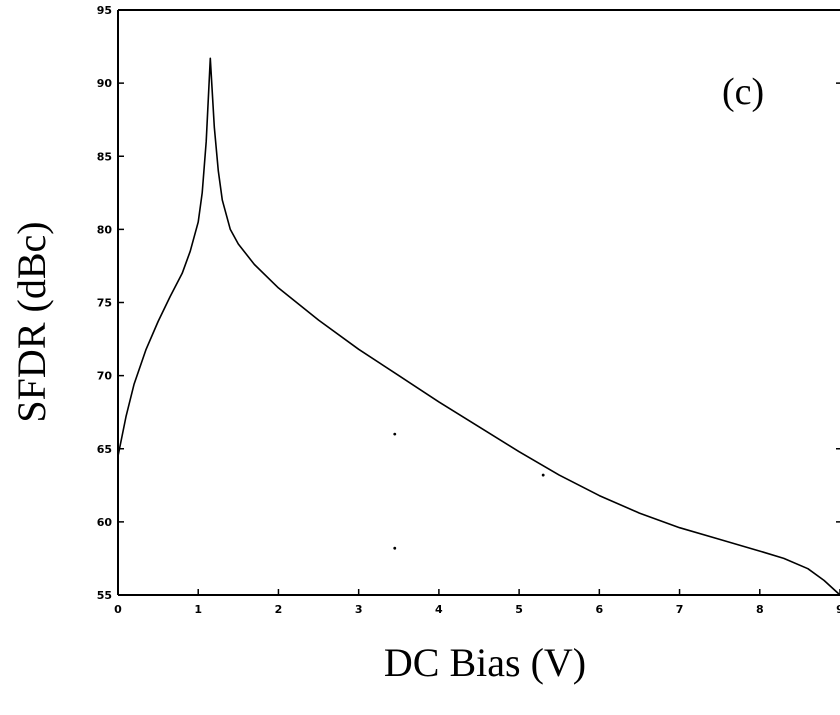 Image resolution: width=840 pixels, height=715 pixels. I want to click on x-tick-label: 4, so click(439, 609).